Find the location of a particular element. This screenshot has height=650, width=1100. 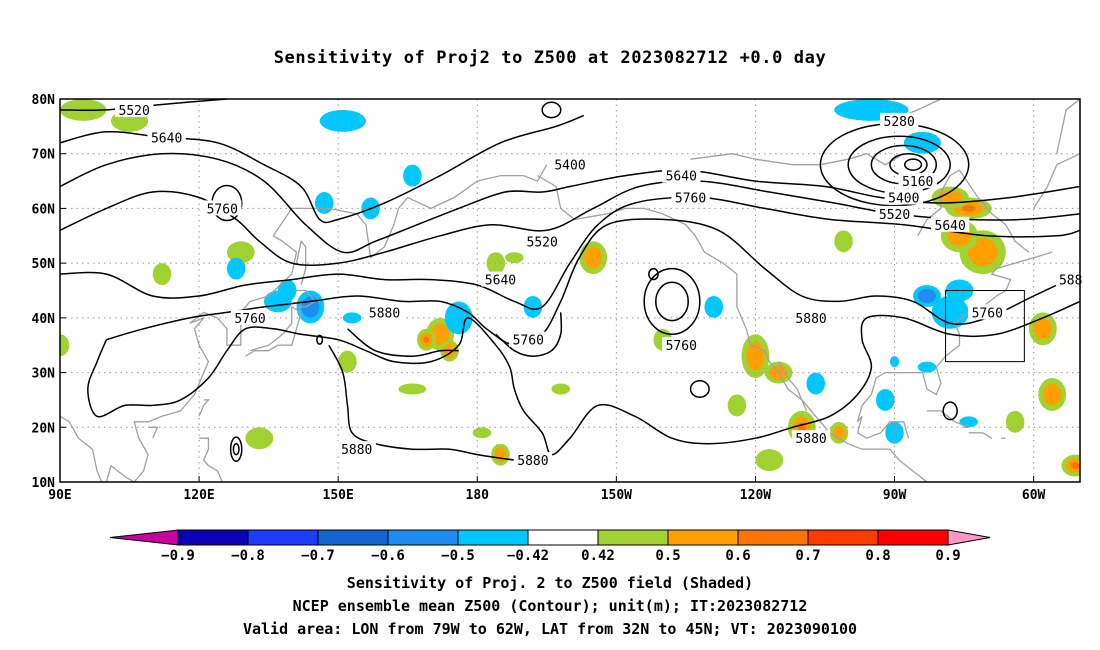

lon-tick-label: 150E is located at coordinates (338, 495).